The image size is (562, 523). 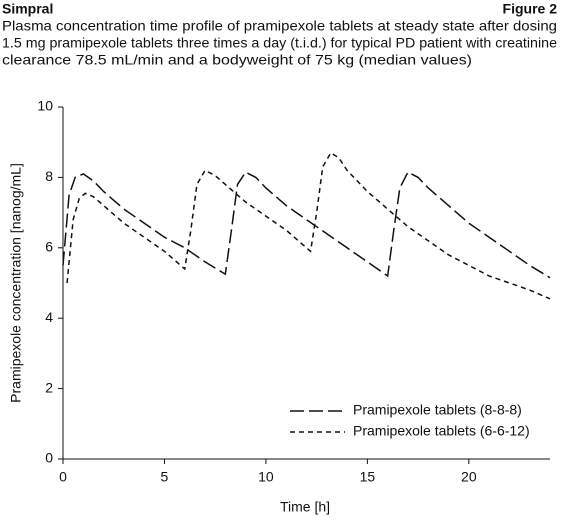 I want to click on x-tick-label: 5, so click(x=165, y=477).